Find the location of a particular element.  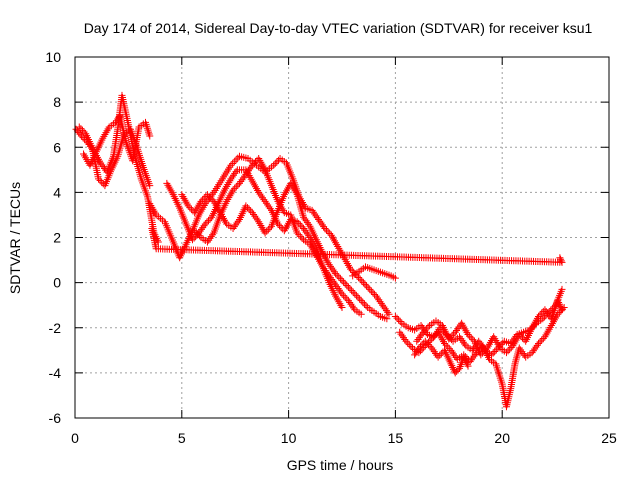

x-tick-label: 15 is located at coordinates (396, 438).